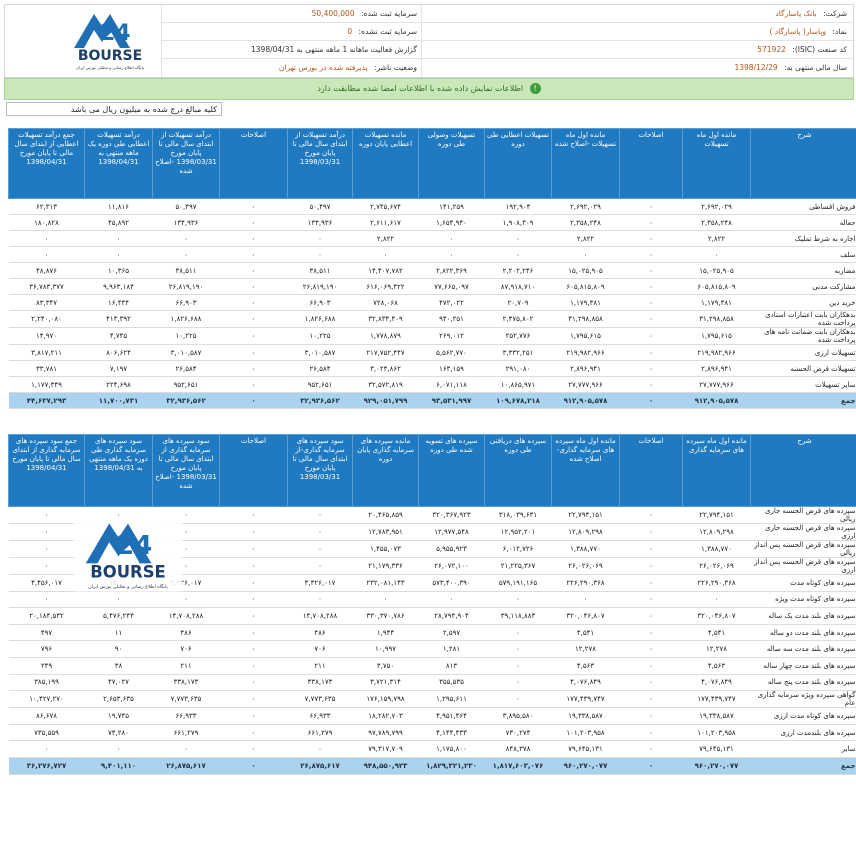 This screenshot has width=856, height=861. I want to click on total-cell: ۲۶,۸۷۵,۶۱۷, so click(320, 766).